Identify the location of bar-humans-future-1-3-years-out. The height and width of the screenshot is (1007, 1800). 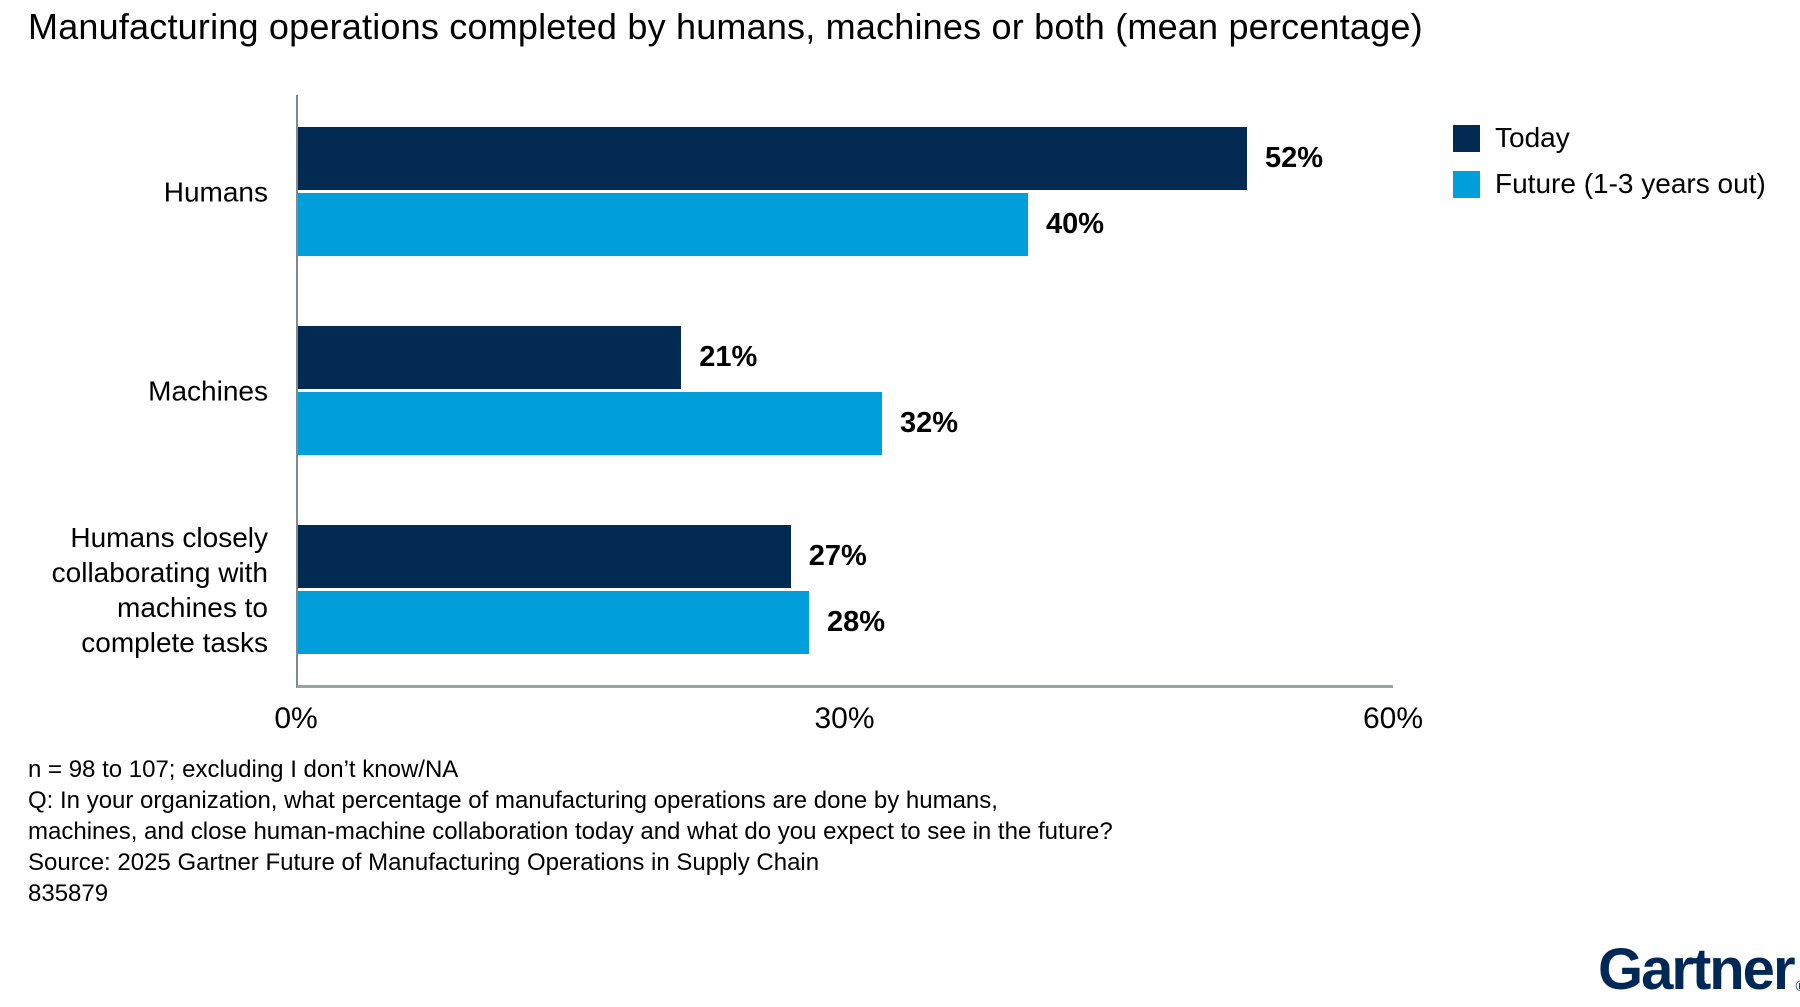
(663, 224).